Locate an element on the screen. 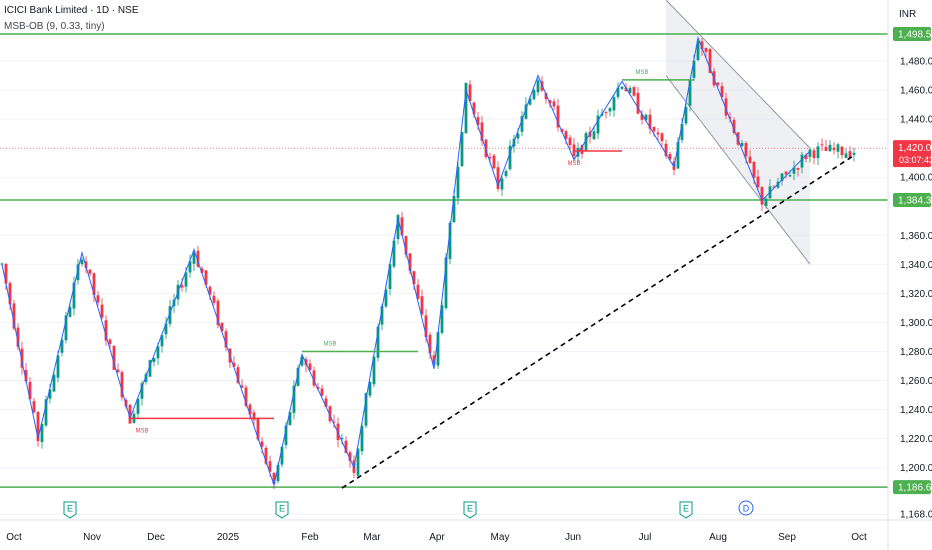 This screenshot has width=932, height=550. x-tick-label: Jul is located at coordinates (645, 537).